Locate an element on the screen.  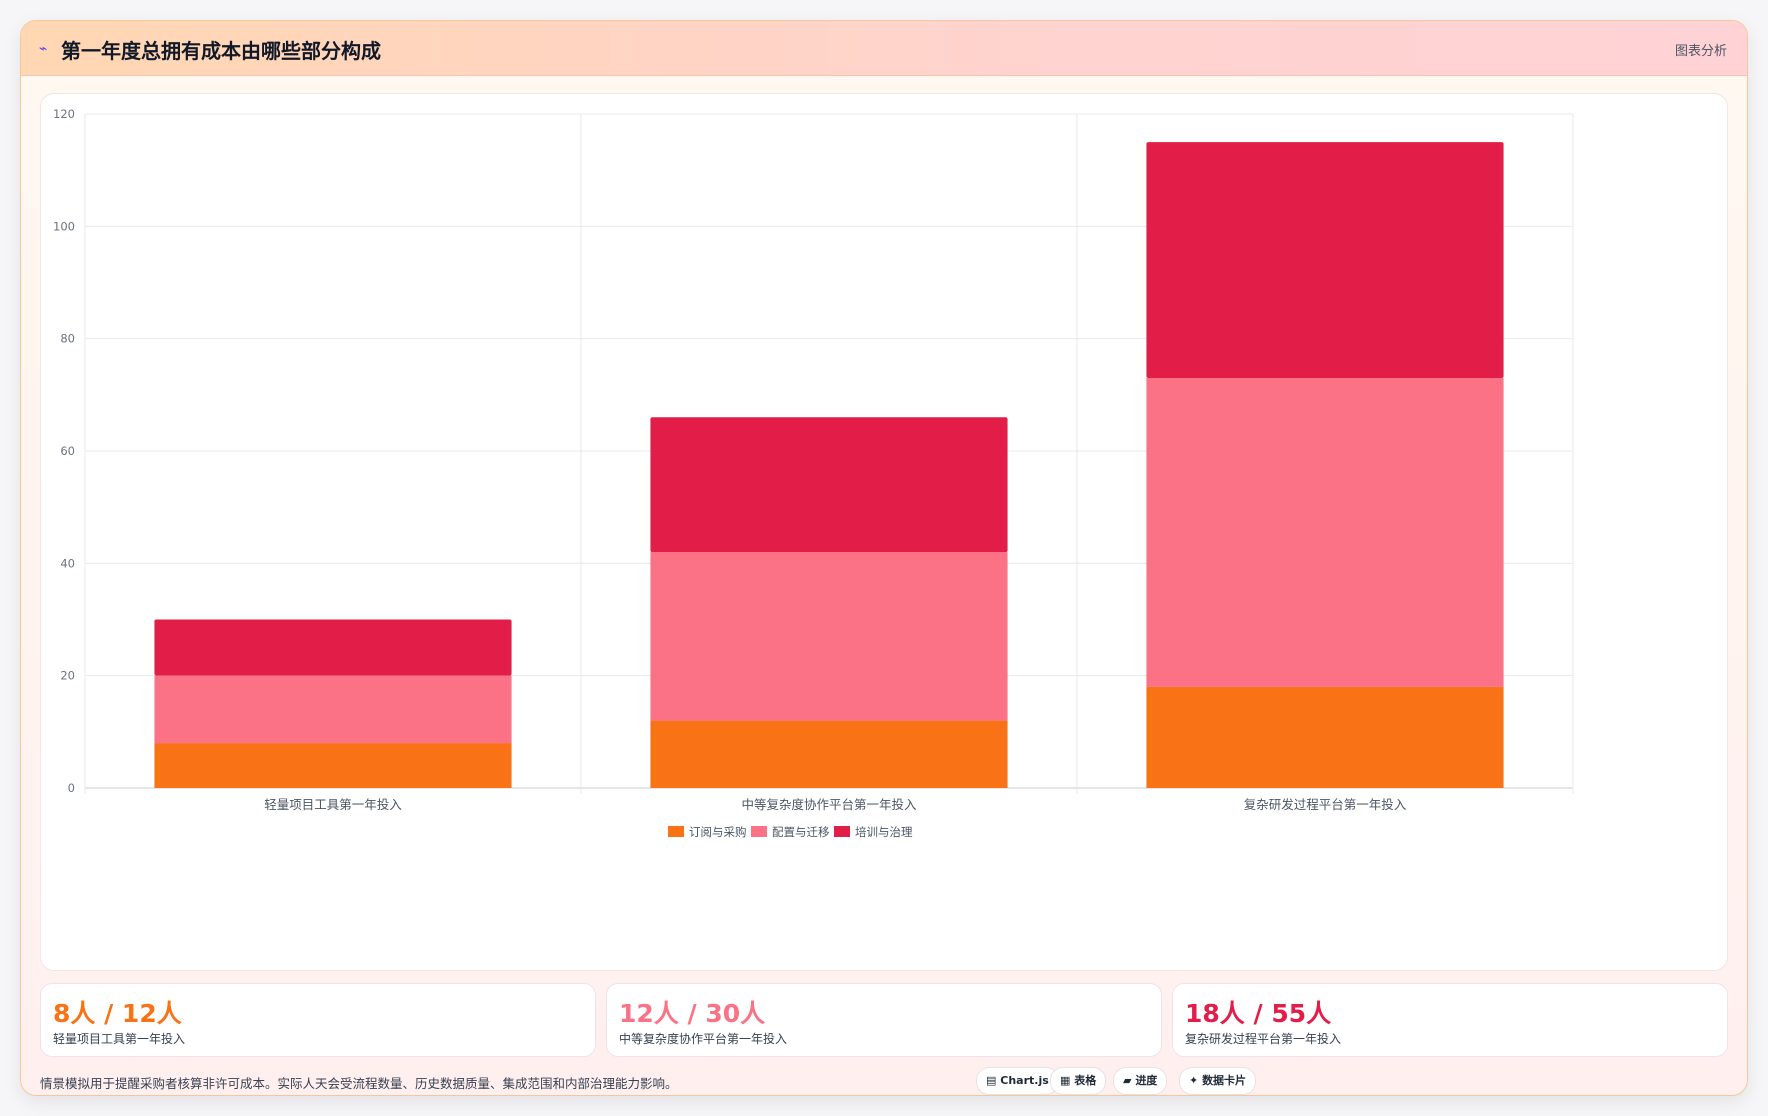
legend-label: 培训与治理 is located at coordinates (884, 832).